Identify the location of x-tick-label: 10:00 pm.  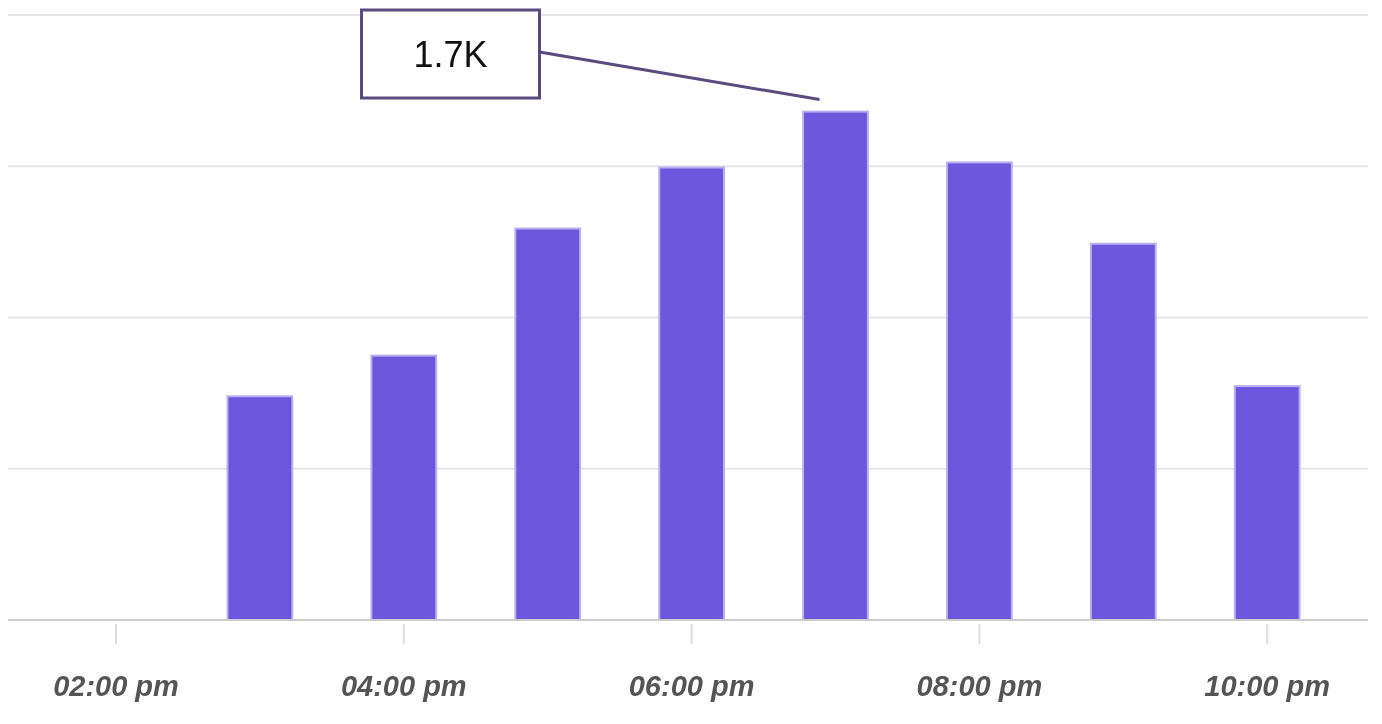
(1267, 686).